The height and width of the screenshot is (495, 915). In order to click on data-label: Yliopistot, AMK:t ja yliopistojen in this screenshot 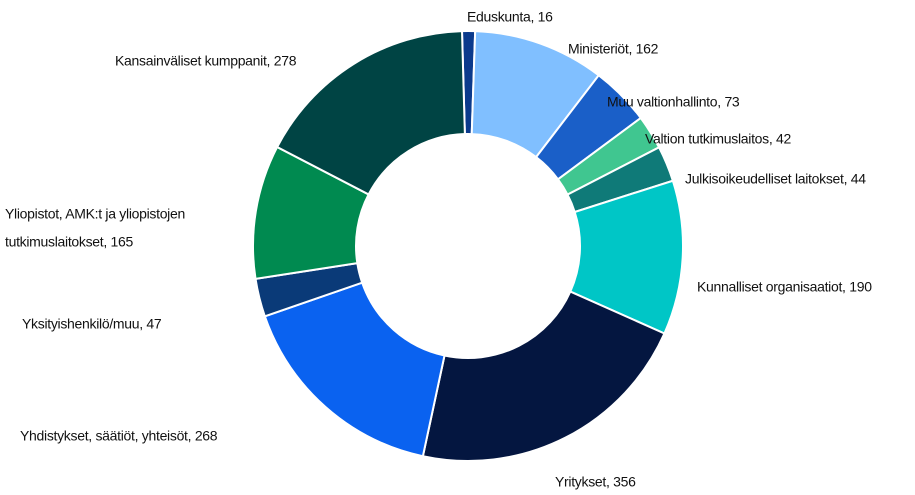, I will do `click(95, 214)`.